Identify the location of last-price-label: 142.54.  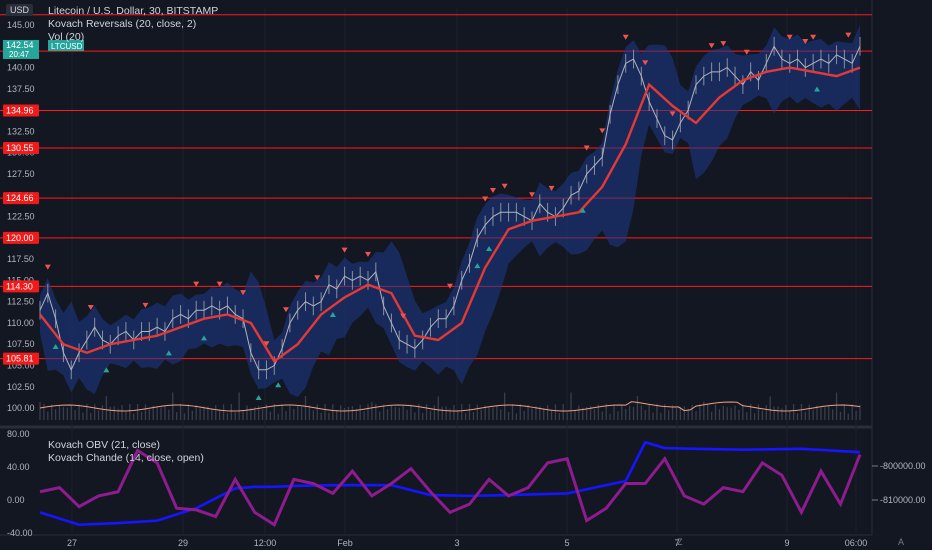
(20, 45).